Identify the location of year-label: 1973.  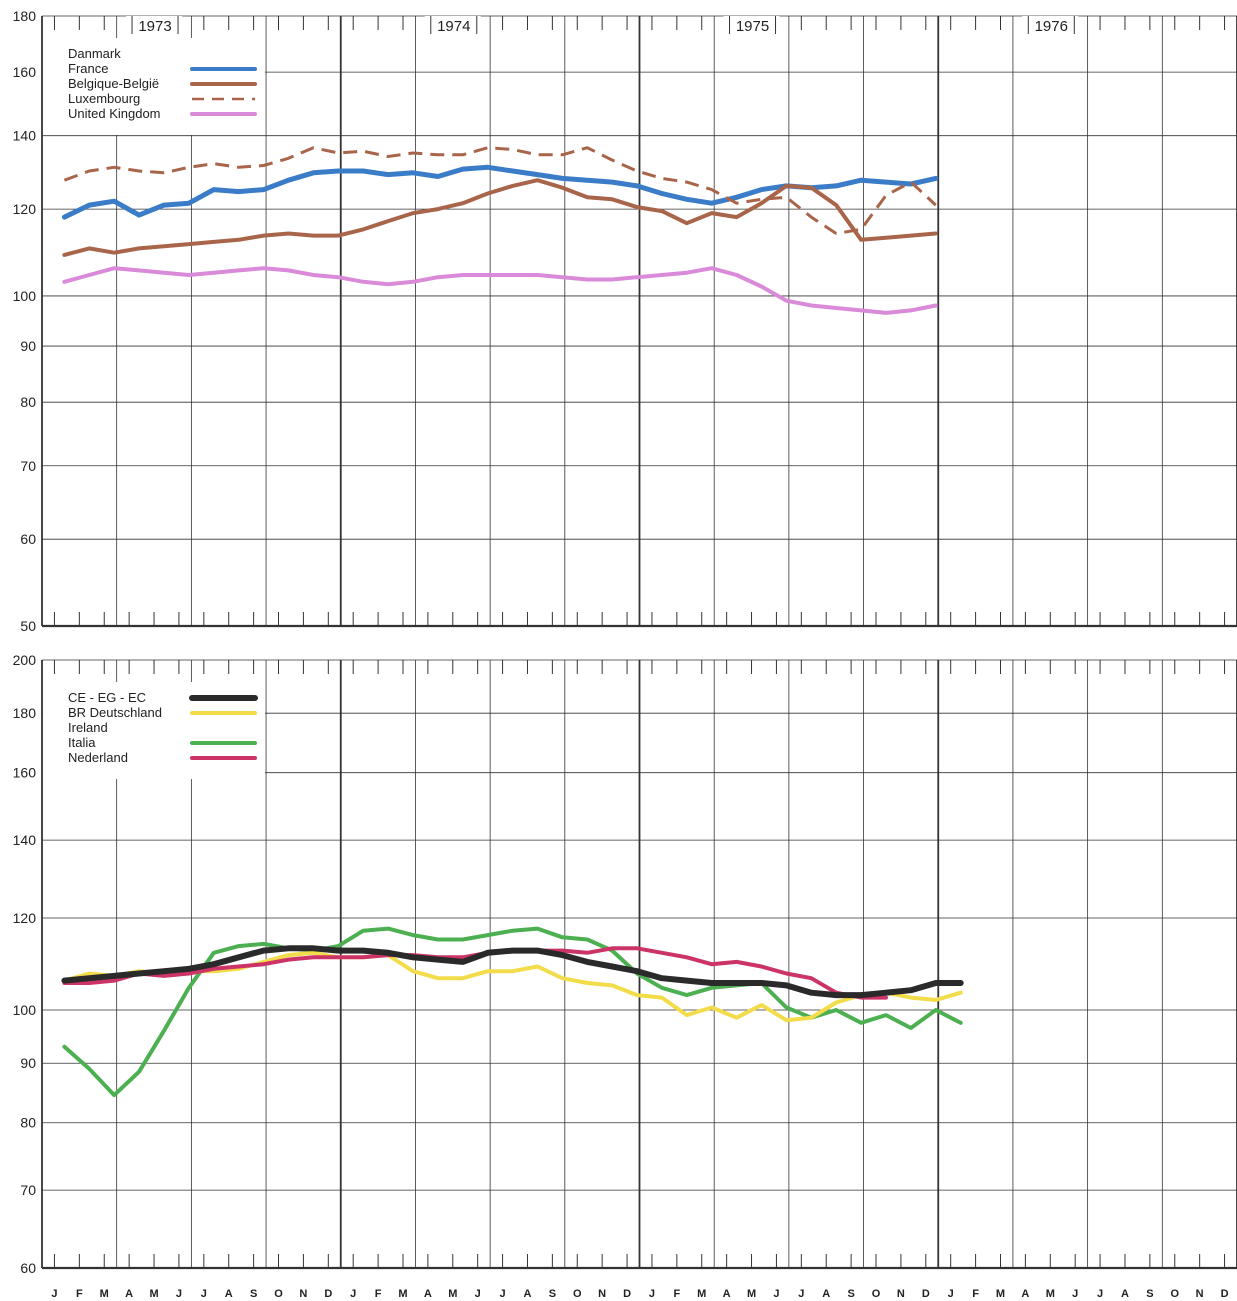
(154, 26).